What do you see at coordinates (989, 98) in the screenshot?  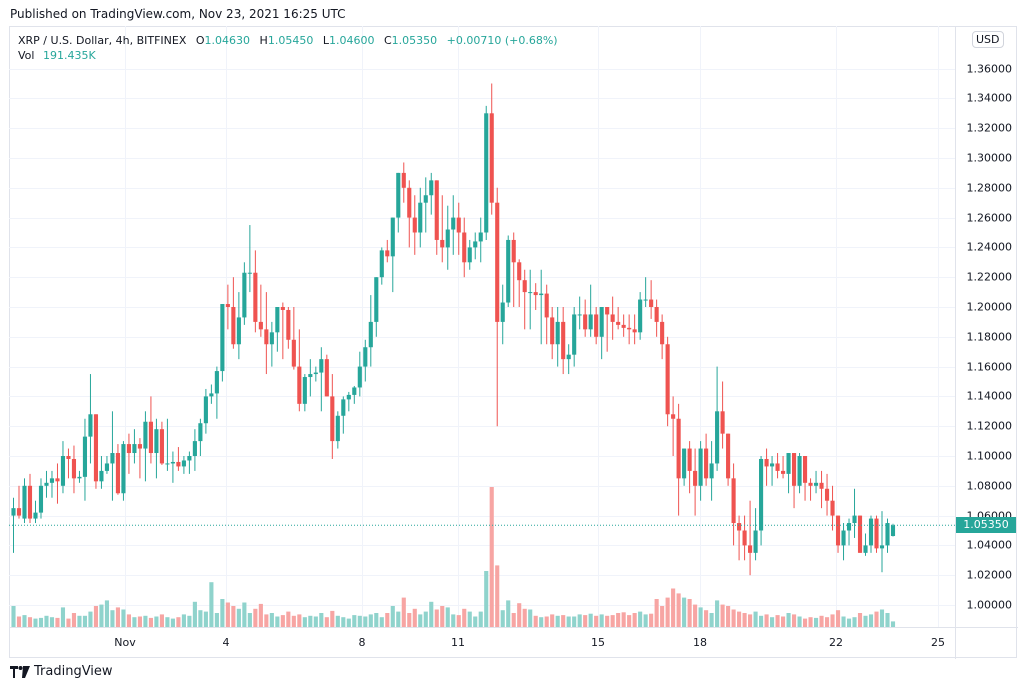 I see `price-tick: 1.34000` at bounding box center [989, 98].